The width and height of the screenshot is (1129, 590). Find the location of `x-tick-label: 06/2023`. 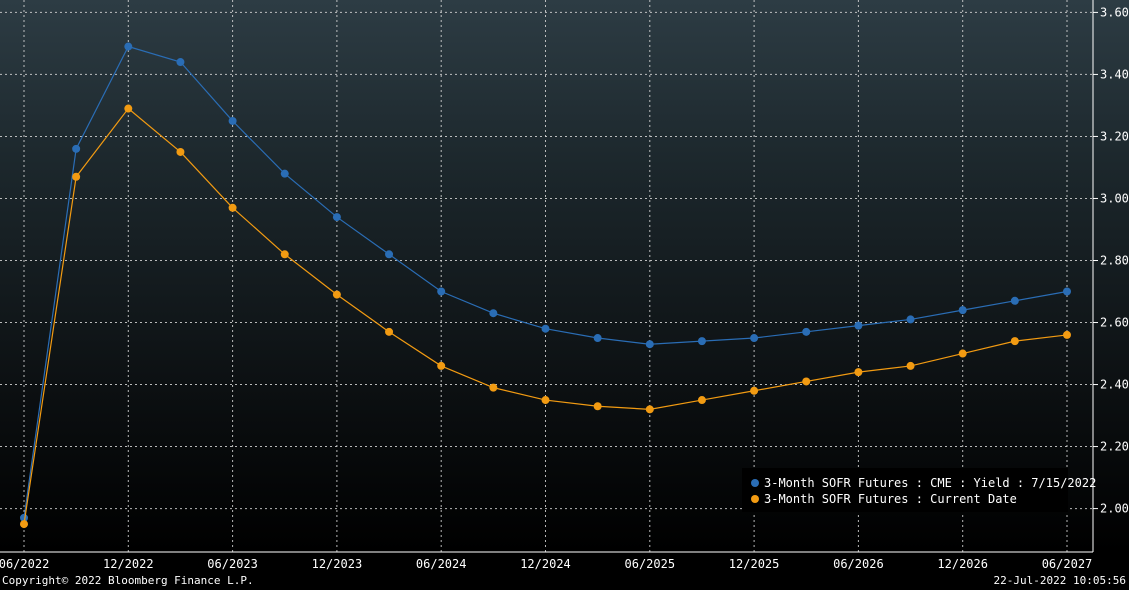

x-tick-label: 06/2023 is located at coordinates (232, 564).